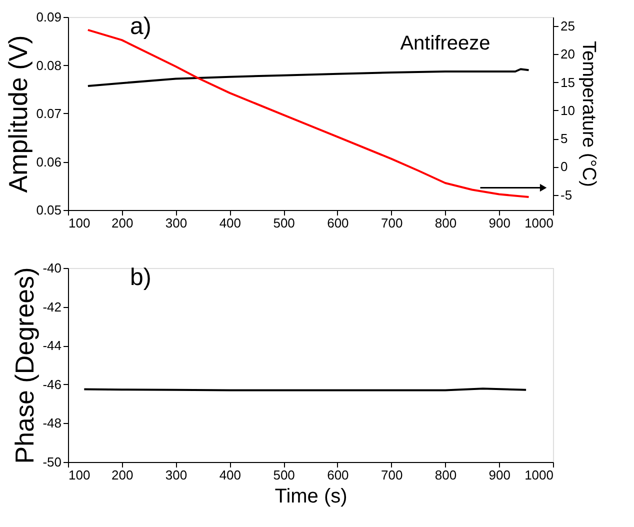 This screenshot has height=527, width=634. I want to click on y2-tick-label: 5, so click(564, 138).